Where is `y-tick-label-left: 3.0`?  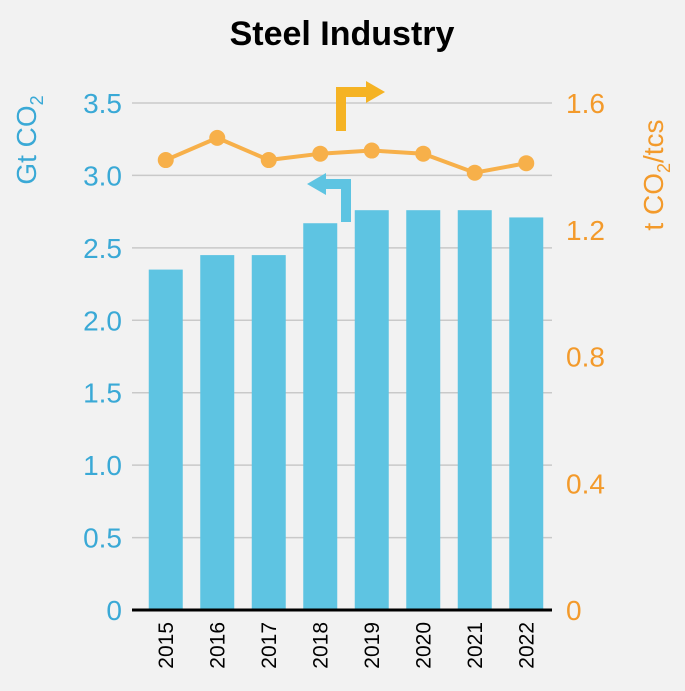
y-tick-label-left: 3.0 is located at coordinates (102, 175).